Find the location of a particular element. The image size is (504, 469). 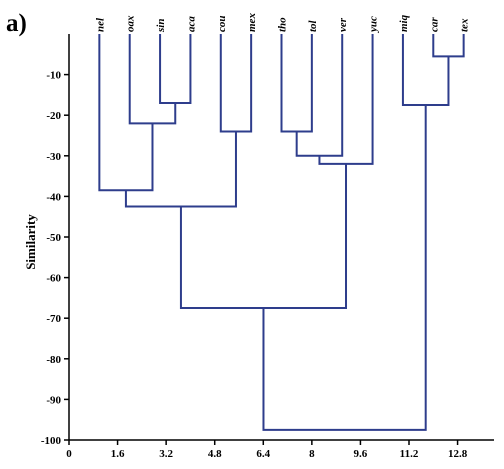

x-tick-label: 0 is located at coordinates (69, 454).